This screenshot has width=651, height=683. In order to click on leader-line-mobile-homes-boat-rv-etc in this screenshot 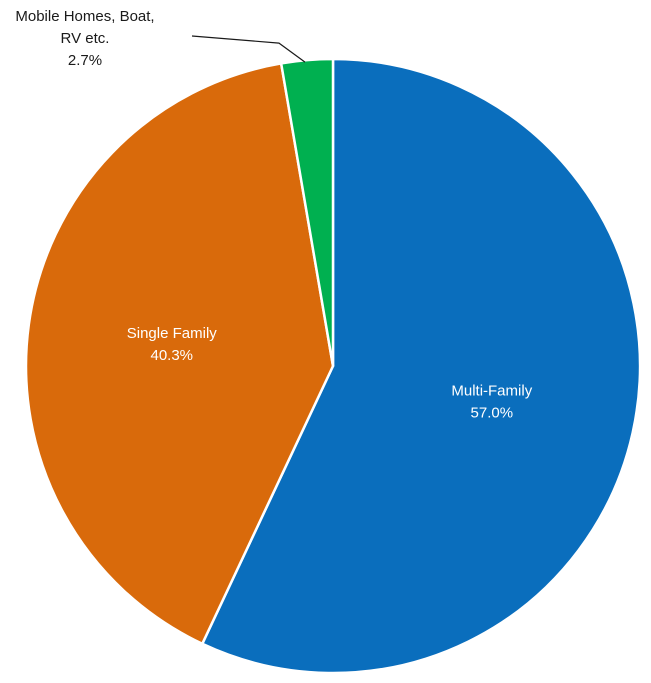, I will do `click(248, 49)`.